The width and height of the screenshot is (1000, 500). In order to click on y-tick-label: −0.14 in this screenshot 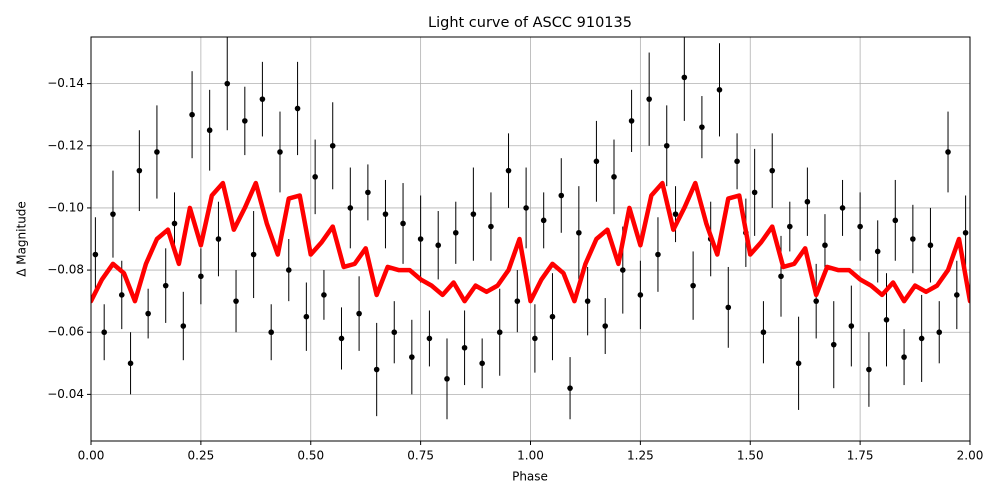, I will do `click(65, 83)`.